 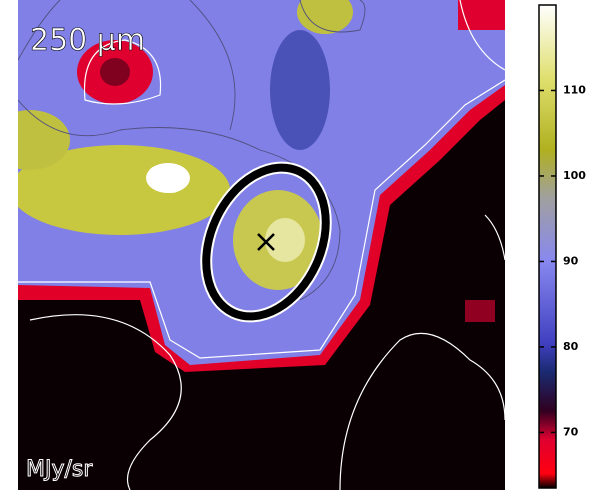 I want to click on unit-label: MJy/sr, so click(x=59, y=469).